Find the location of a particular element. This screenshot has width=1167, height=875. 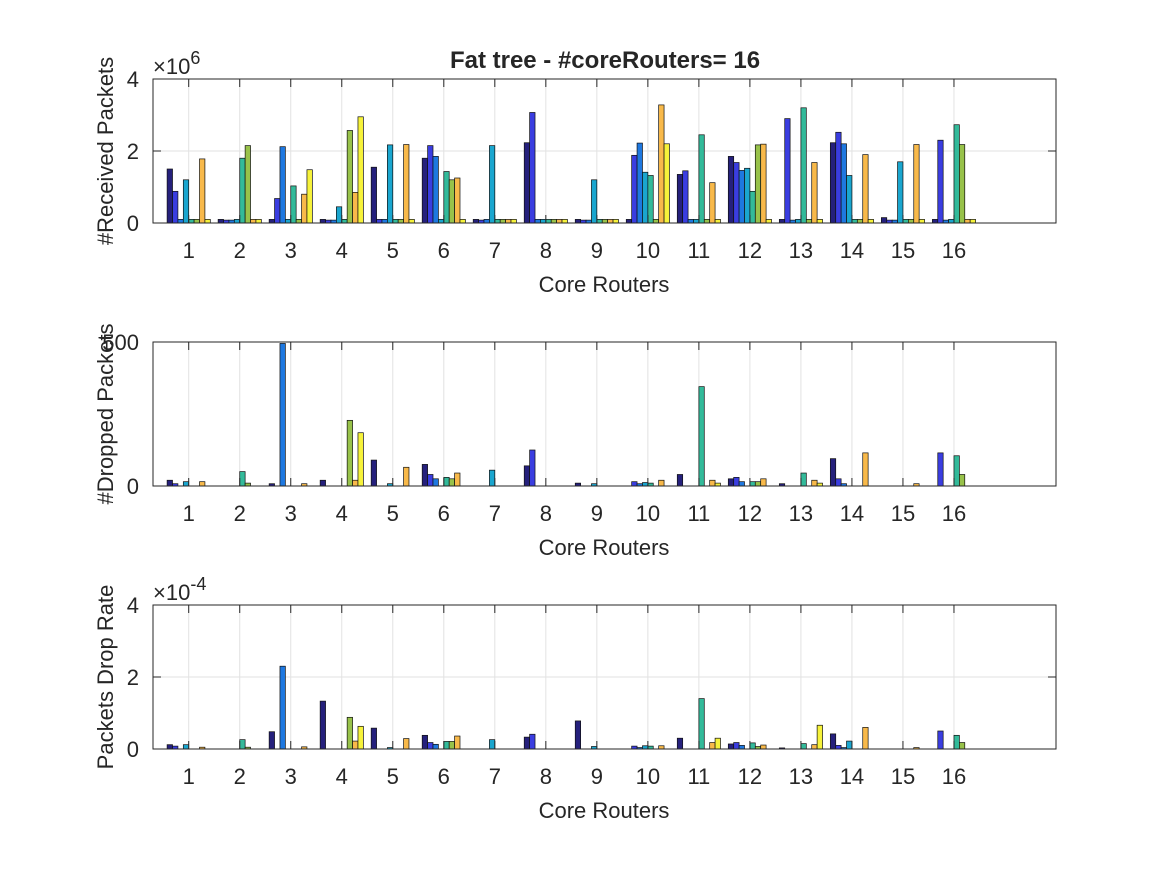

y-tick-label: 500 is located at coordinates (120, 342).